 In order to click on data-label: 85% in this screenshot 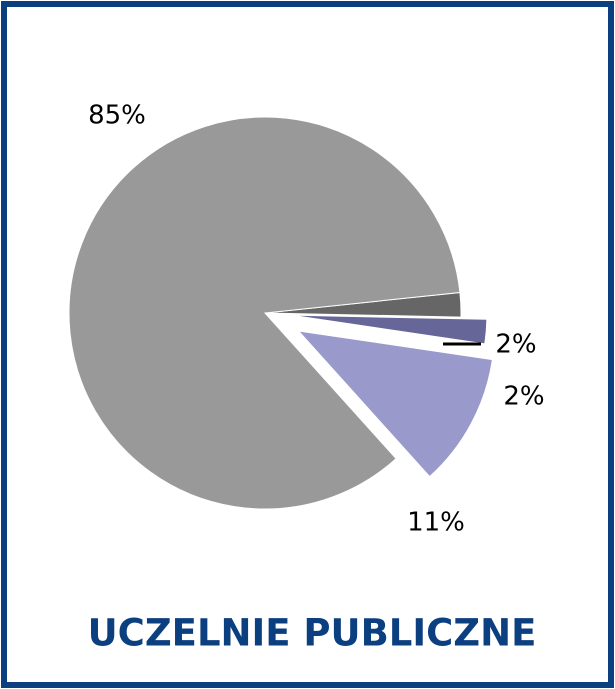, I will do `click(117, 116)`.